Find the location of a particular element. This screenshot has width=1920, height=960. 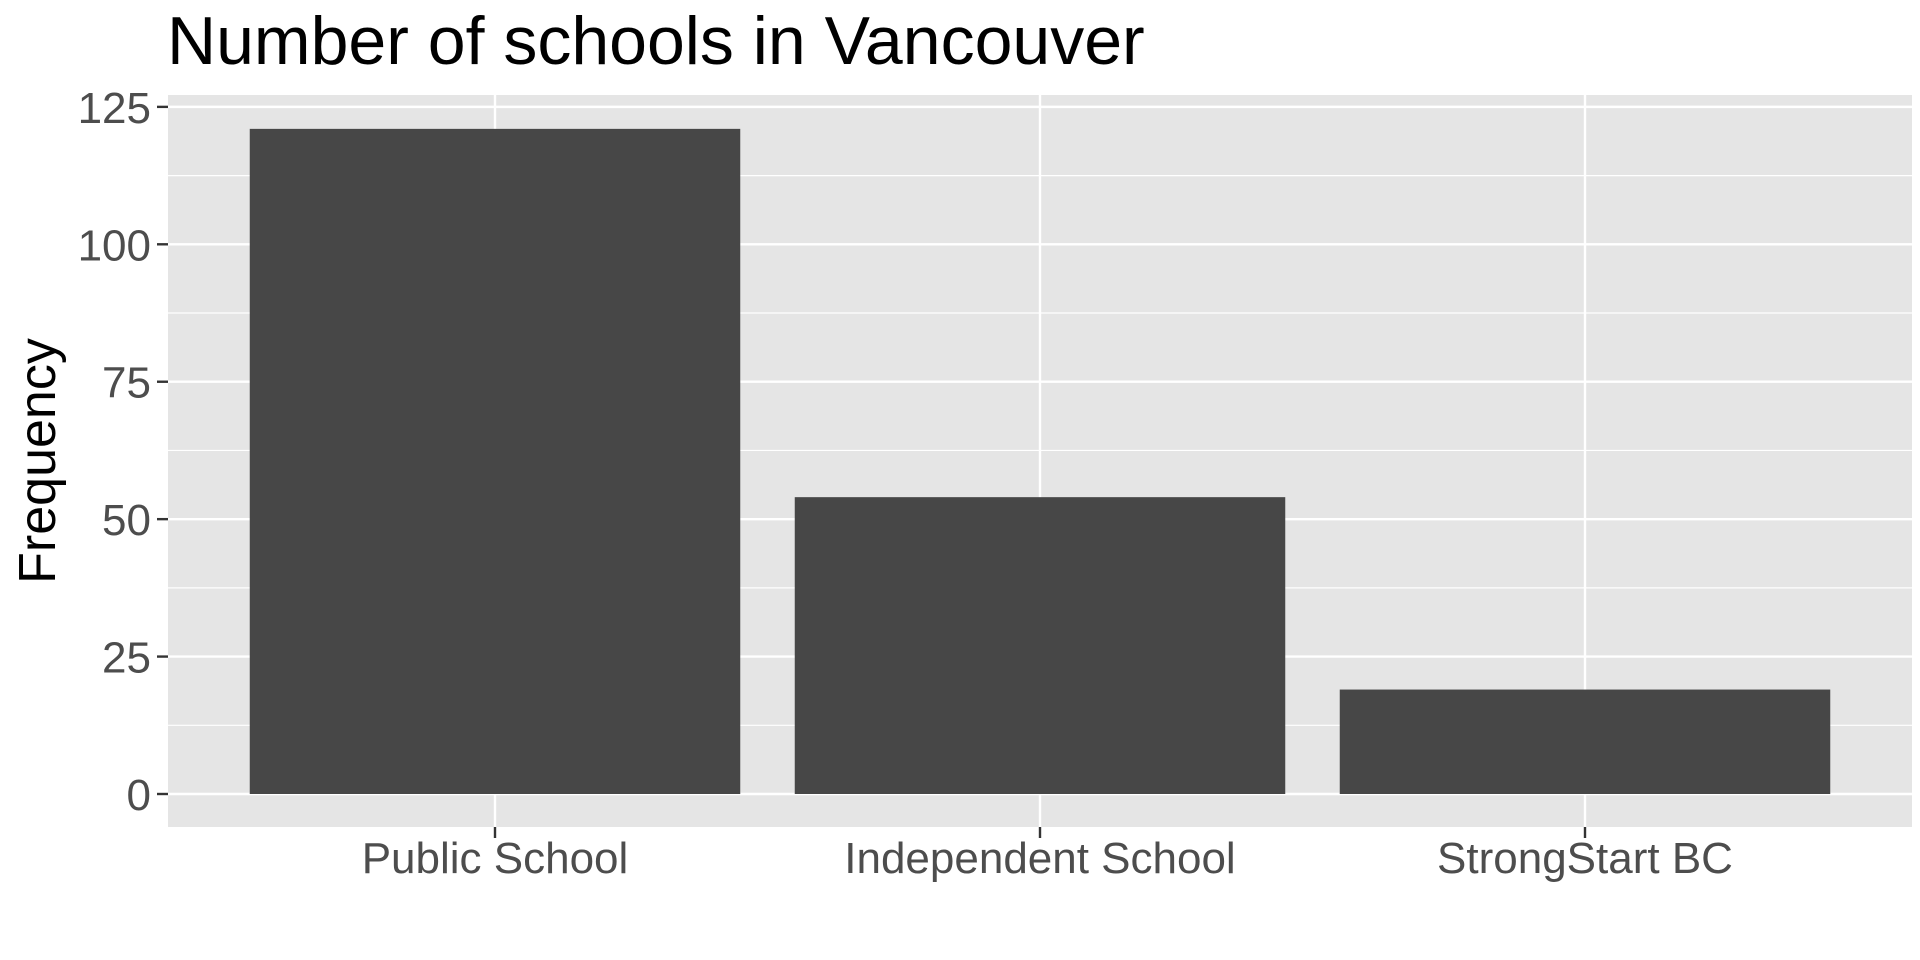

x-tick-label: Public School is located at coordinates (495, 858).